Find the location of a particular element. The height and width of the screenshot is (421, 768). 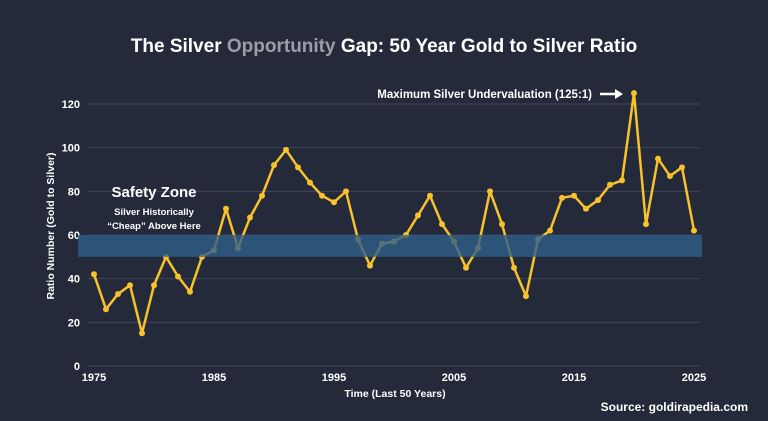

y-tick-label: 120 is located at coordinates (71, 105).